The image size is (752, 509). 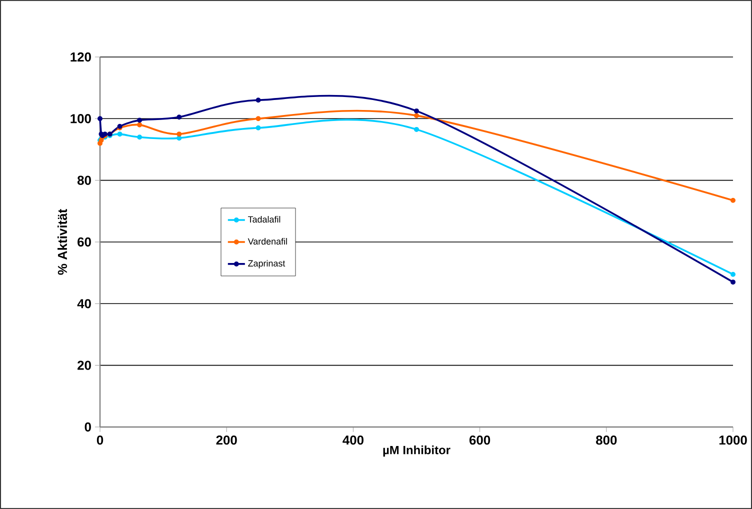 What do you see at coordinates (84, 242) in the screenshot?
I see `y-tick-label: 60` at bounding box center [84, 242].